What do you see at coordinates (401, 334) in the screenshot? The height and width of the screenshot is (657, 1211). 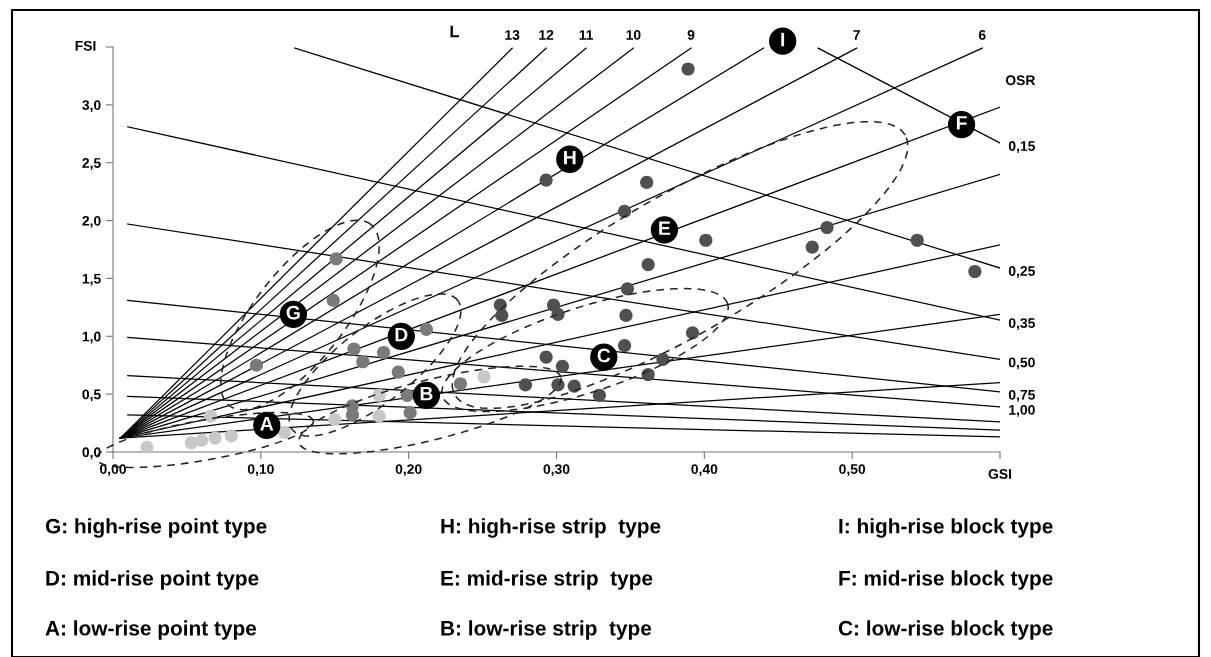 I see `annotation: D` at bounding box center [401, 334].